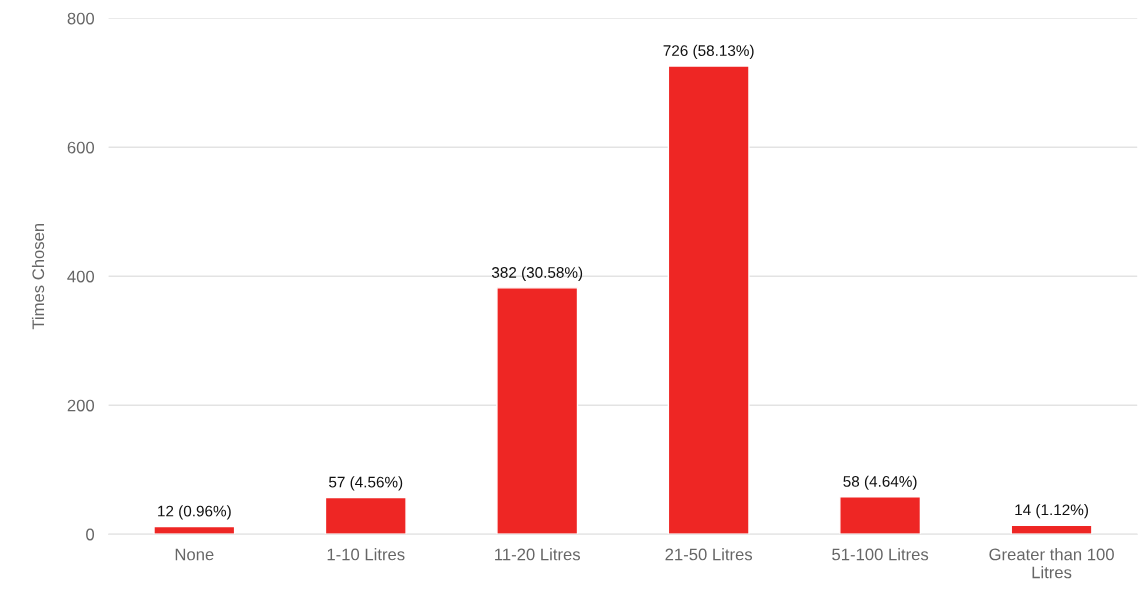 This screenshot has height=589, width=1143. I want to click on data-label: 57 (4.56%), so click(366, 483).